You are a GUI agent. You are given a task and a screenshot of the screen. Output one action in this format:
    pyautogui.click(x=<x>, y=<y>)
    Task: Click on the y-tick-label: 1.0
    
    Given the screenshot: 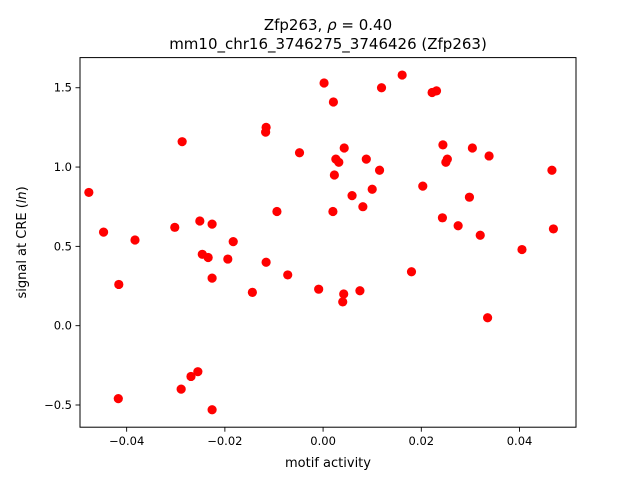 What is the action you would take?
    pyautogui.click(x=63, y=167)
    